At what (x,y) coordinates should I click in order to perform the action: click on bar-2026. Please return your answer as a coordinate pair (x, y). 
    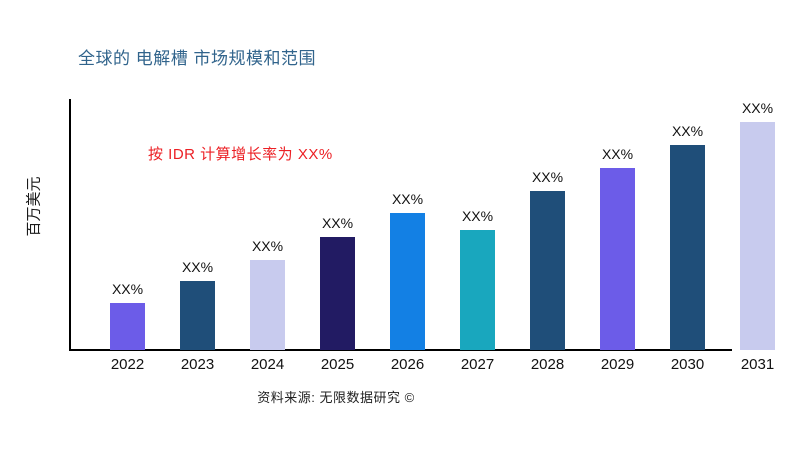
    Looking at the image, I should click on (407, 281).